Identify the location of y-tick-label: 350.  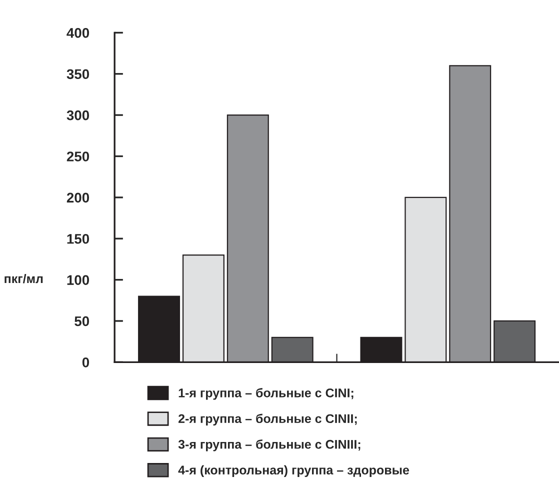
(78, 74).